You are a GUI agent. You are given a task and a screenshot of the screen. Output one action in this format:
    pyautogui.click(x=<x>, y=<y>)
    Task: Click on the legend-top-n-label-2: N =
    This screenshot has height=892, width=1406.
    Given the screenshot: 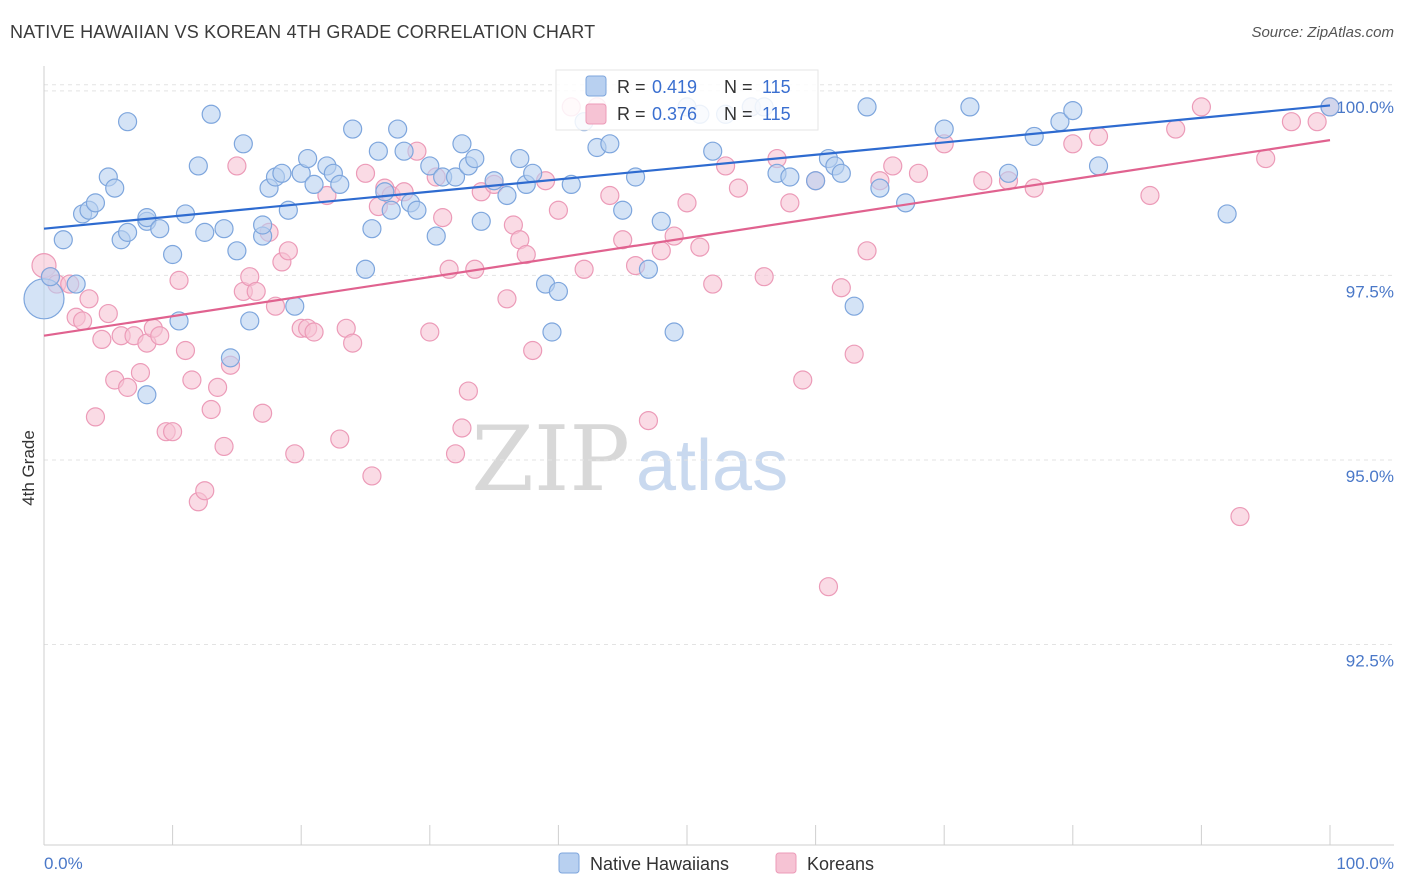 What is the action you would take?
    pyautogui.click(x=738, y=114)
    